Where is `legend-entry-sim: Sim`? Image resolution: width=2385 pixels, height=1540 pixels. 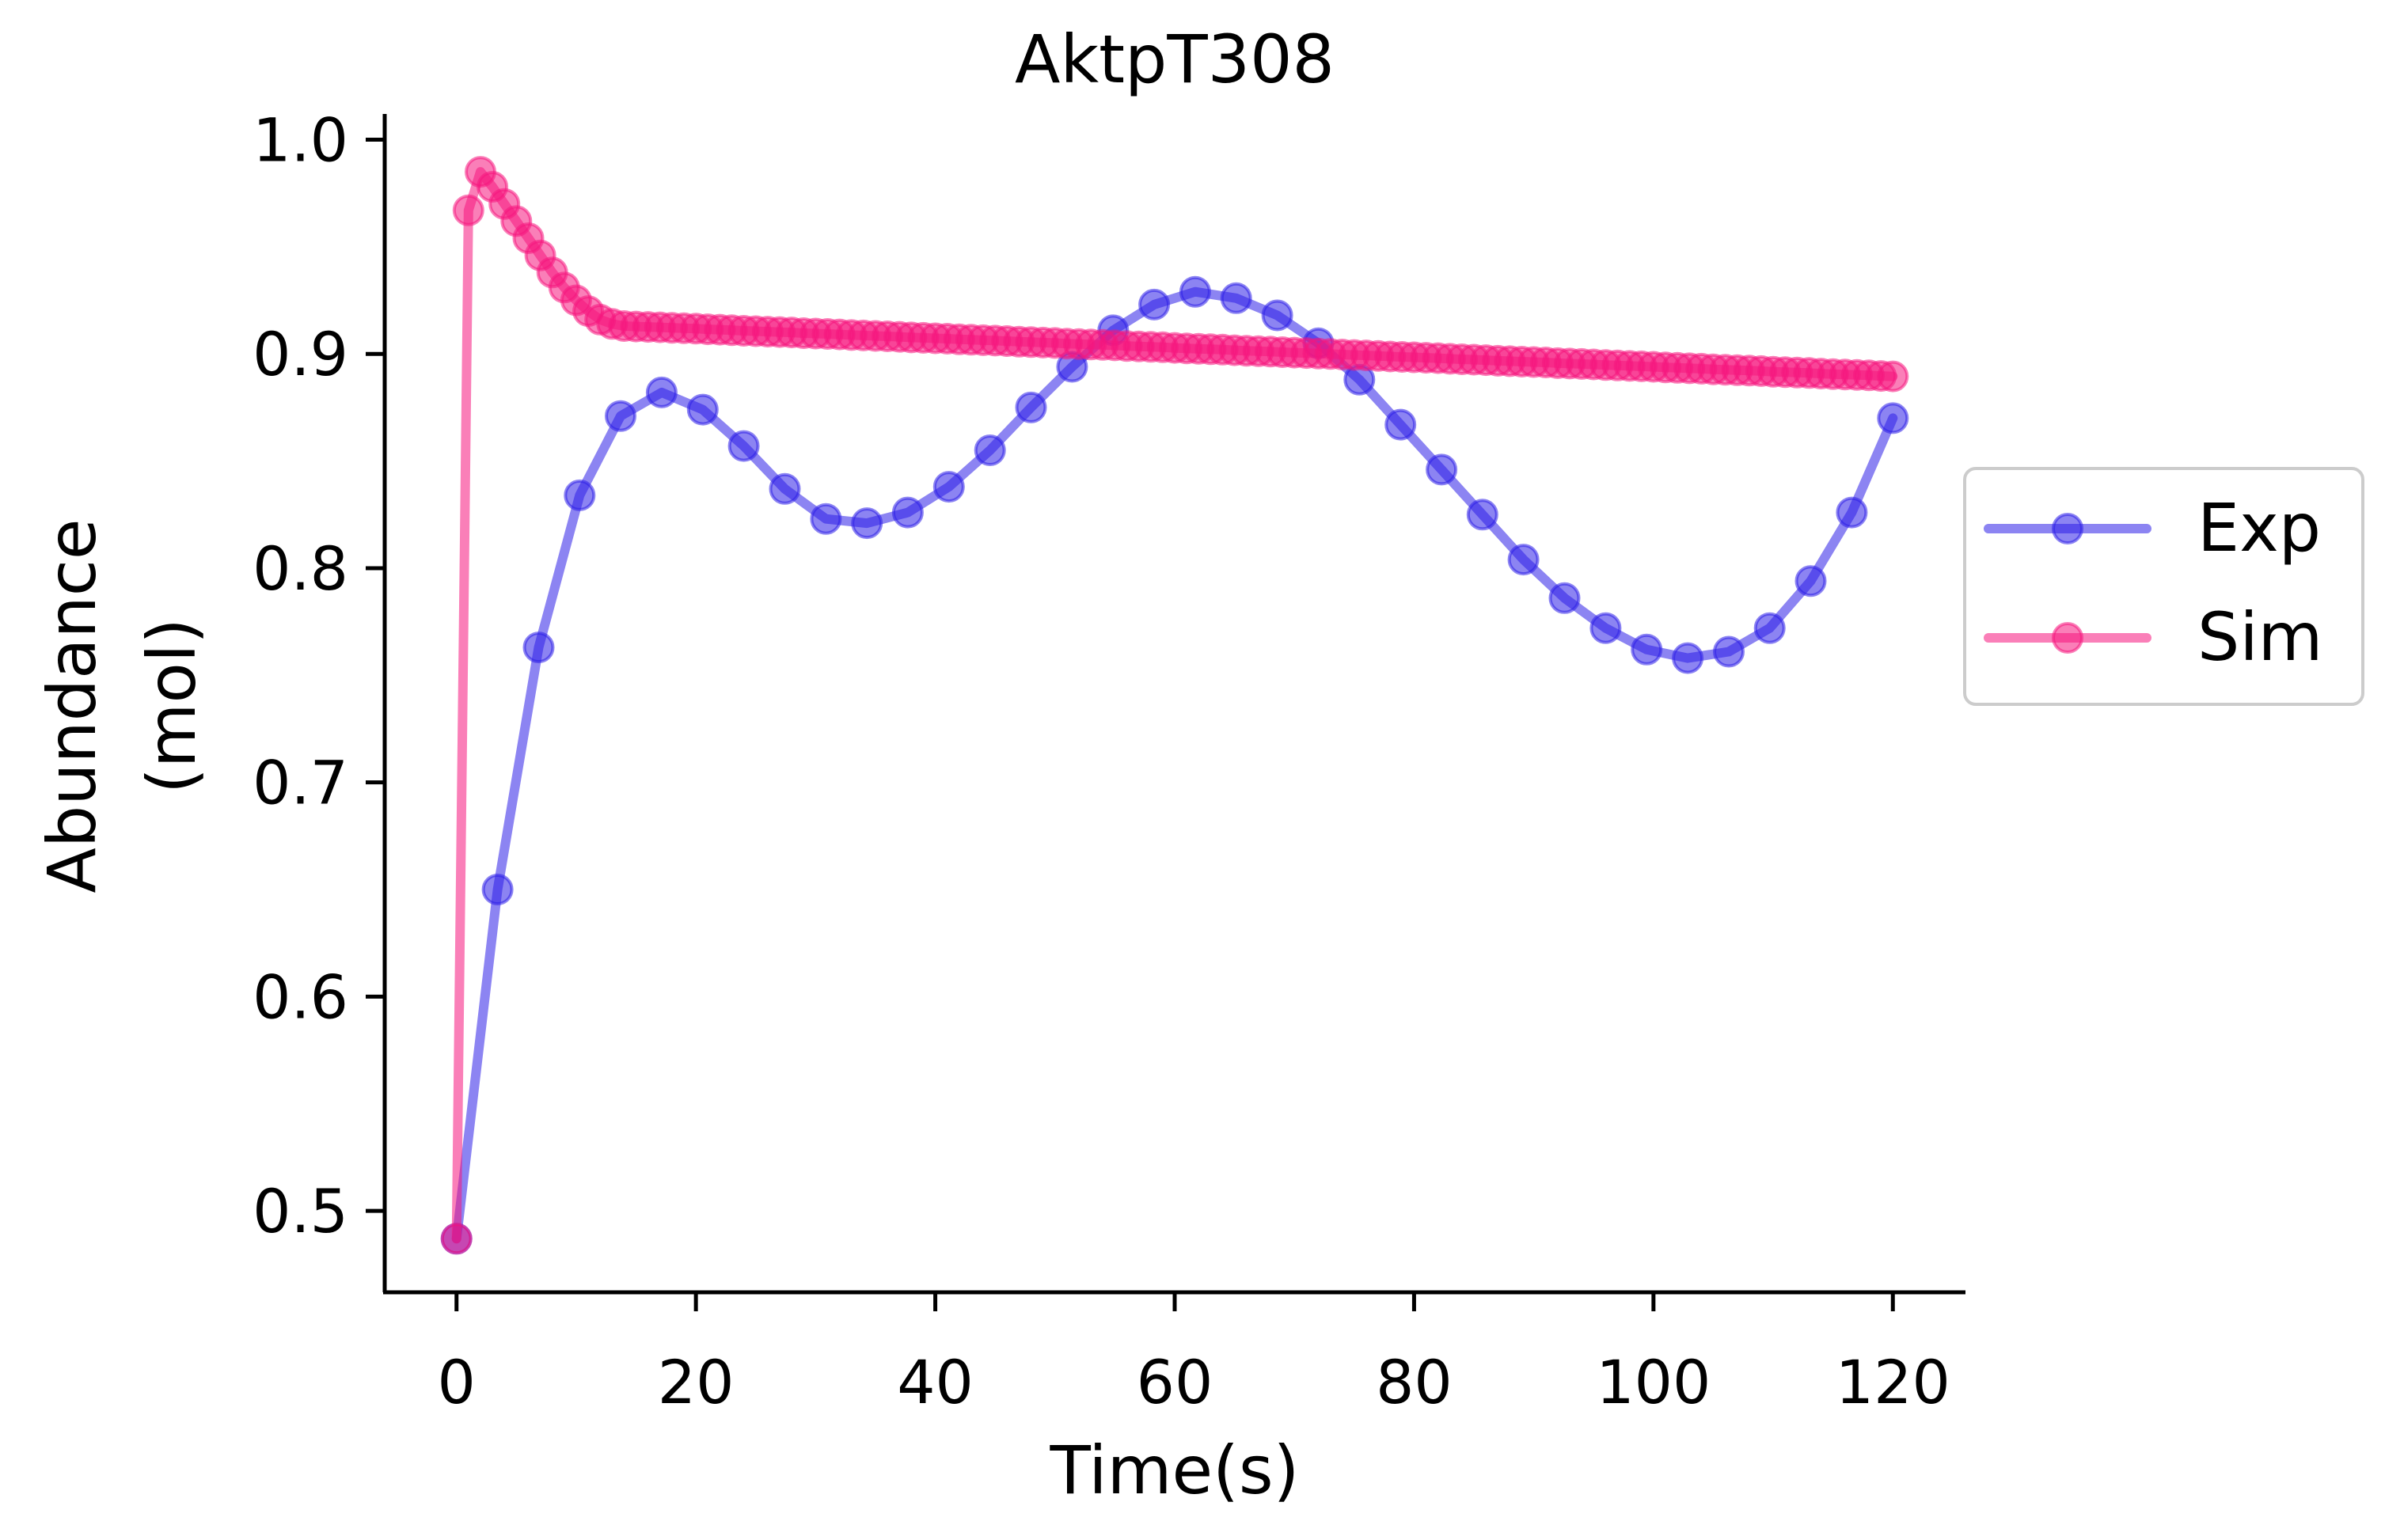
legend-entry-sim: Sim is located at coordinates (2153, 637).